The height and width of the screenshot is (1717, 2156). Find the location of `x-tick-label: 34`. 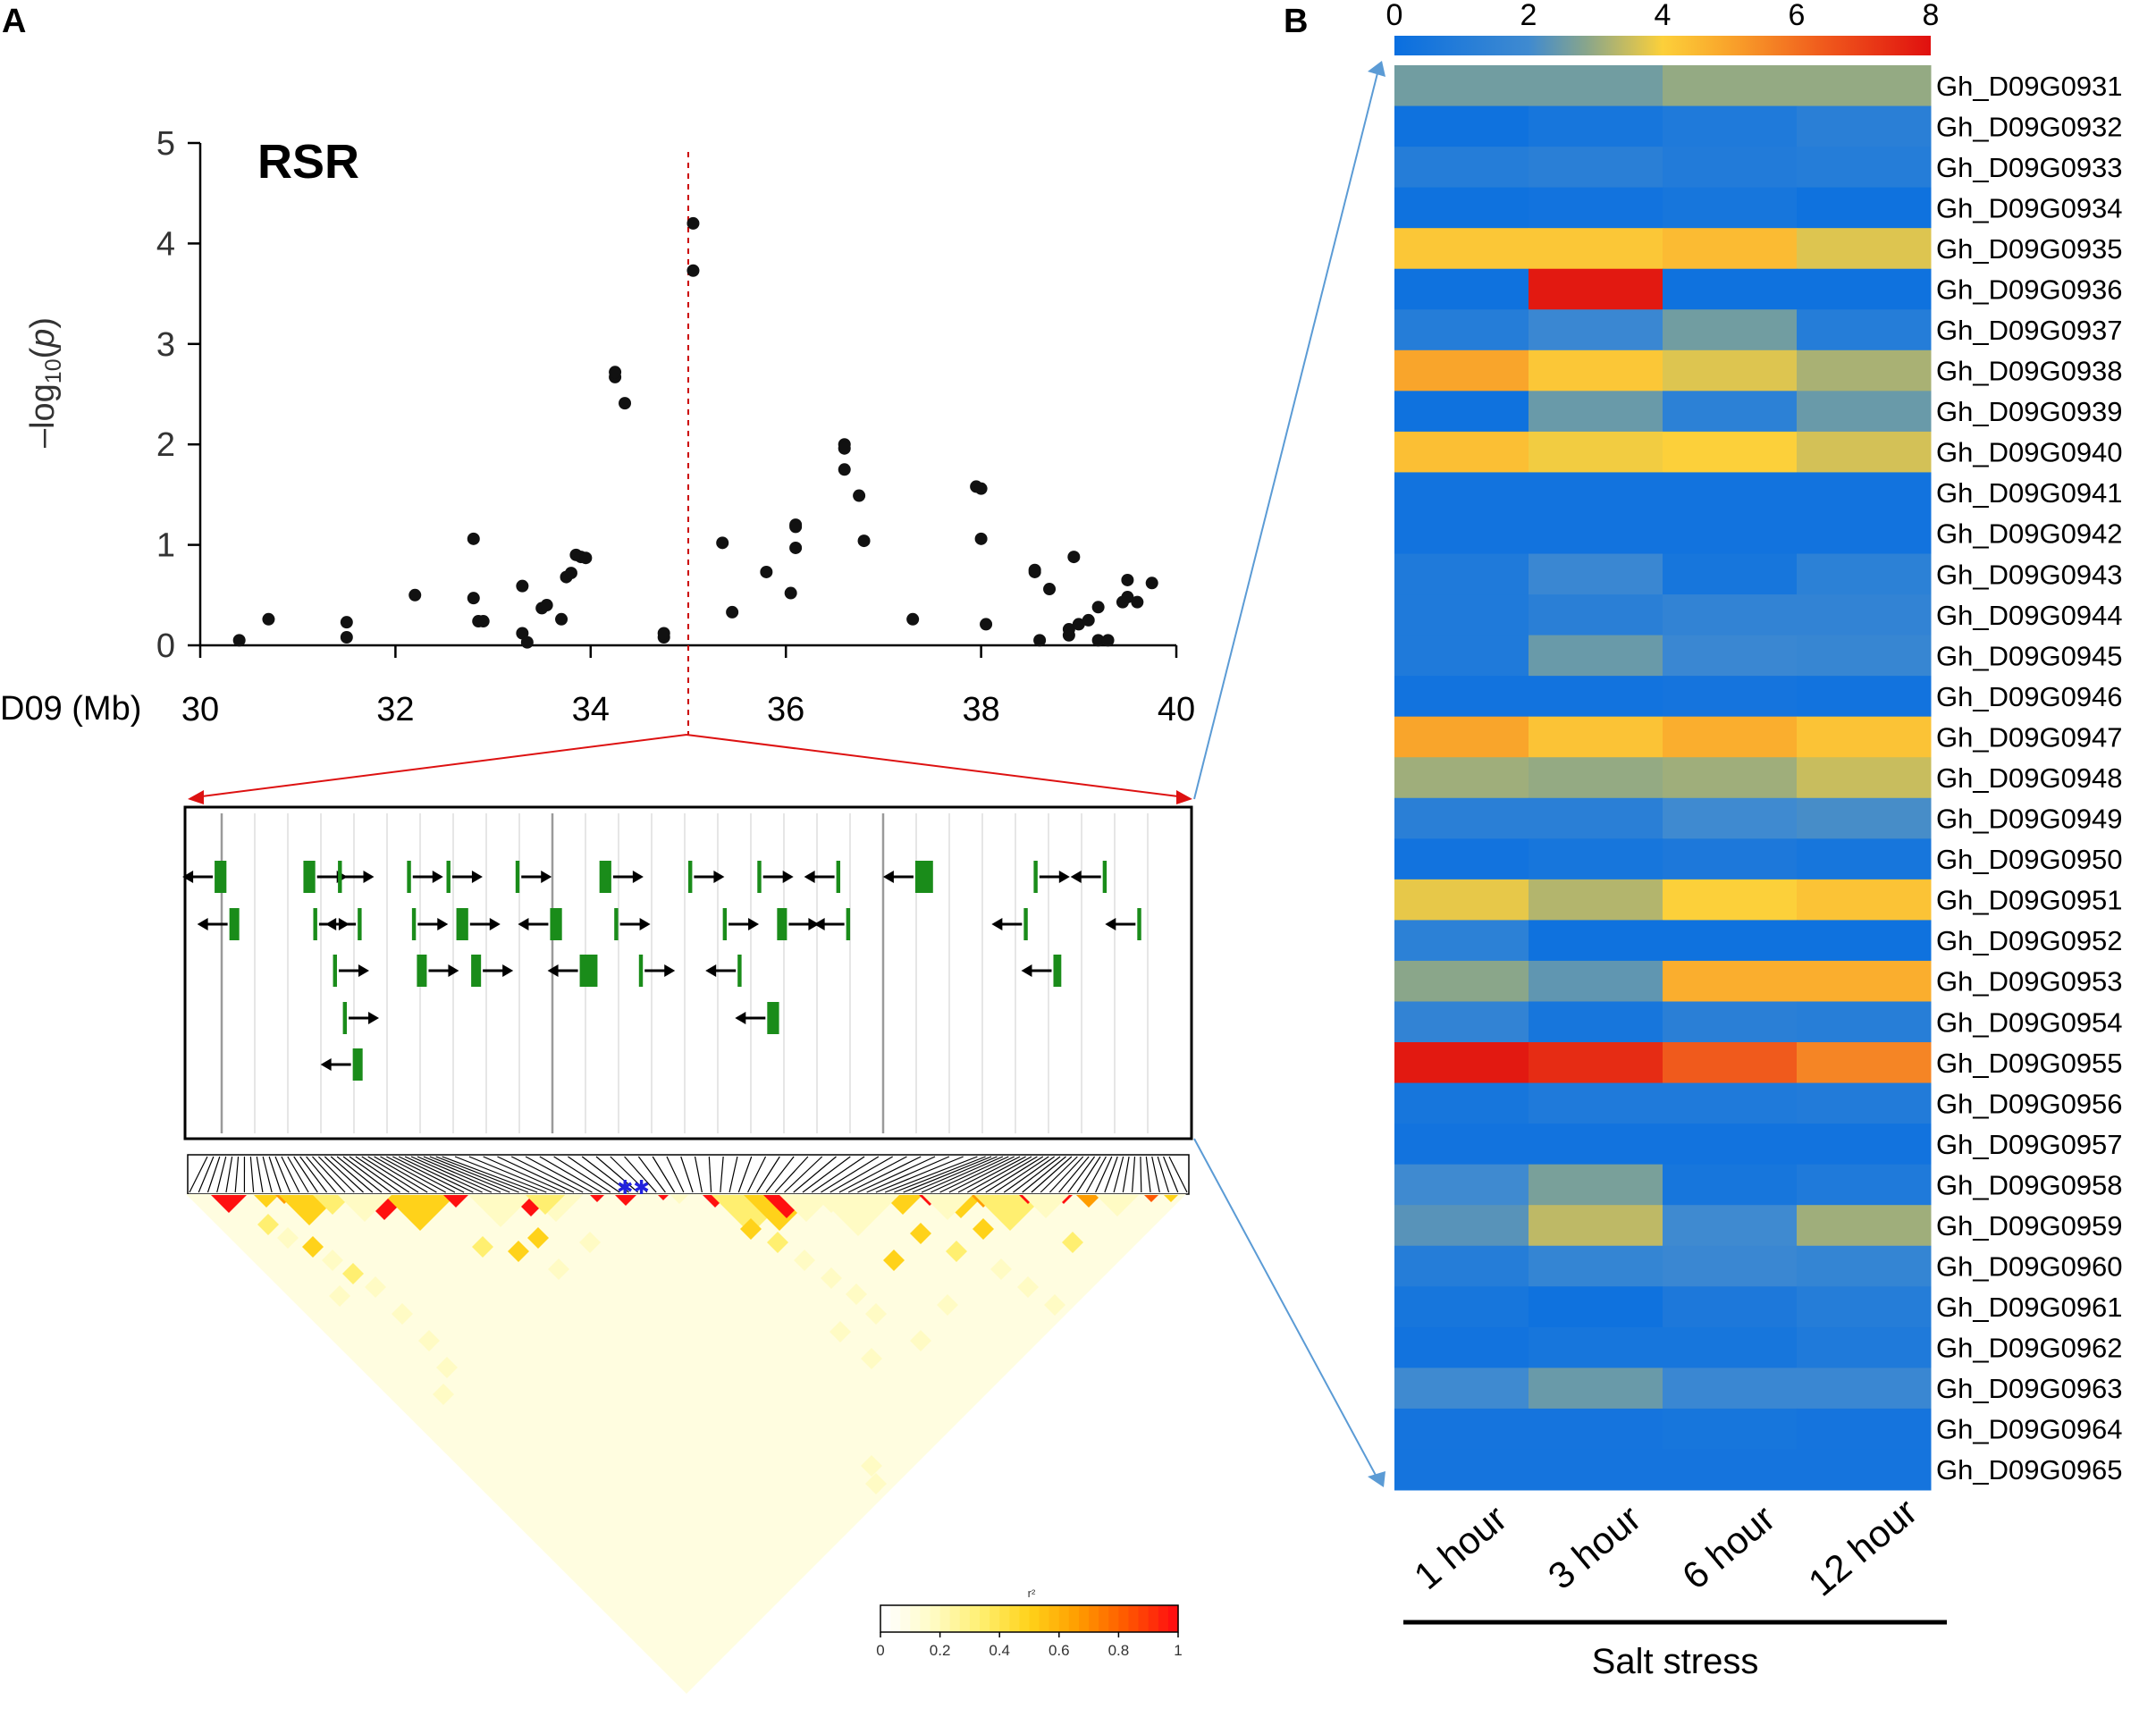

x-tick-label: 34 is located at coordinates (591, 709).